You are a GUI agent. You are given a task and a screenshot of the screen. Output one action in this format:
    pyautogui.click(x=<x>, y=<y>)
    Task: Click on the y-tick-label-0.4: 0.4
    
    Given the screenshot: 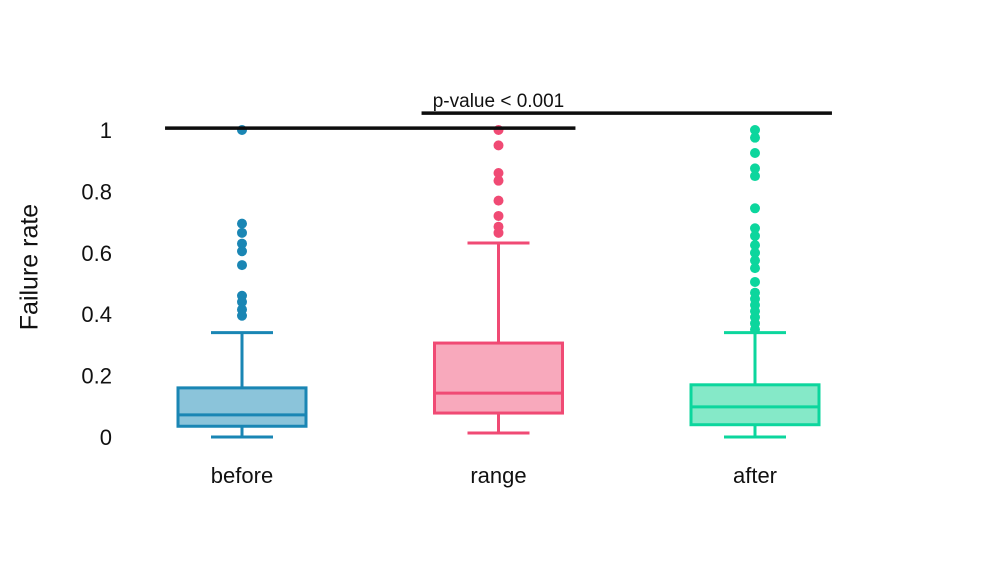 What is the action you would take?
    pyautogui.click(x=96, y=314)
    